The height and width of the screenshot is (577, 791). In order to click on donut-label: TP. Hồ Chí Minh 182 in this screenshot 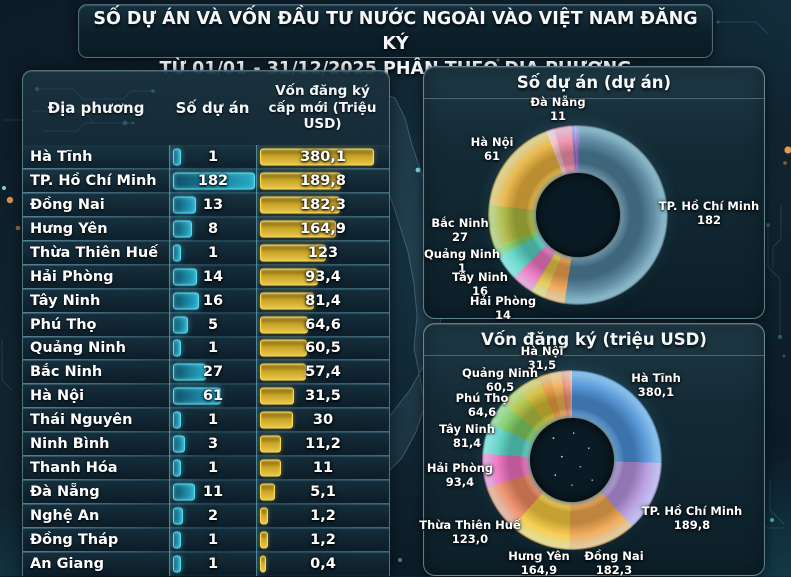, I will do `click(709, 213)`.